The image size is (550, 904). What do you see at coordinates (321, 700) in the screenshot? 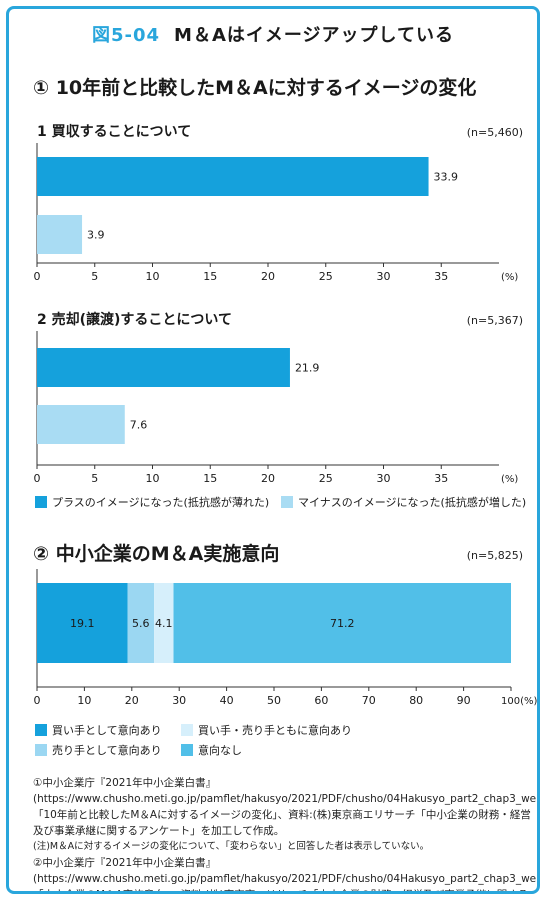
I see `chart3-tick-label: 60` at bounding box center [321, 700].